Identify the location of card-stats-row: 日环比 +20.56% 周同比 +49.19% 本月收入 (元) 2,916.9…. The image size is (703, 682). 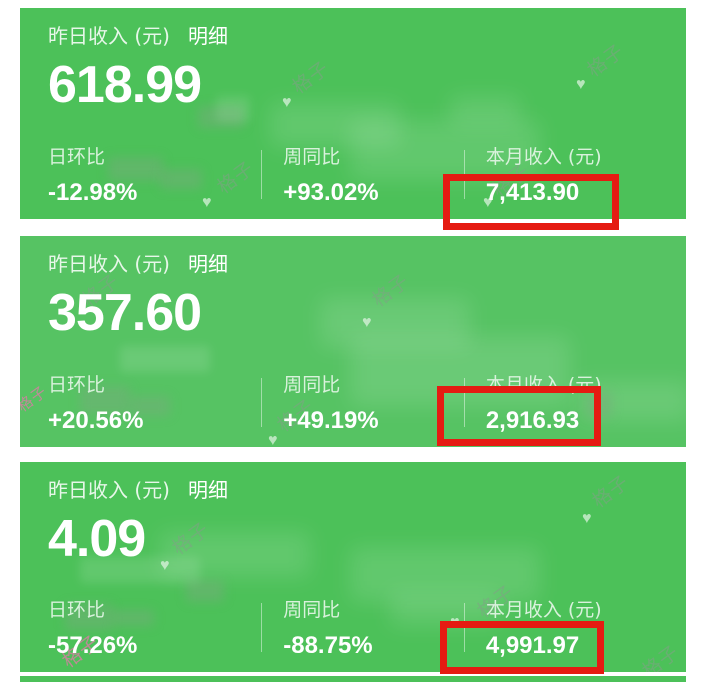
(362, 404).